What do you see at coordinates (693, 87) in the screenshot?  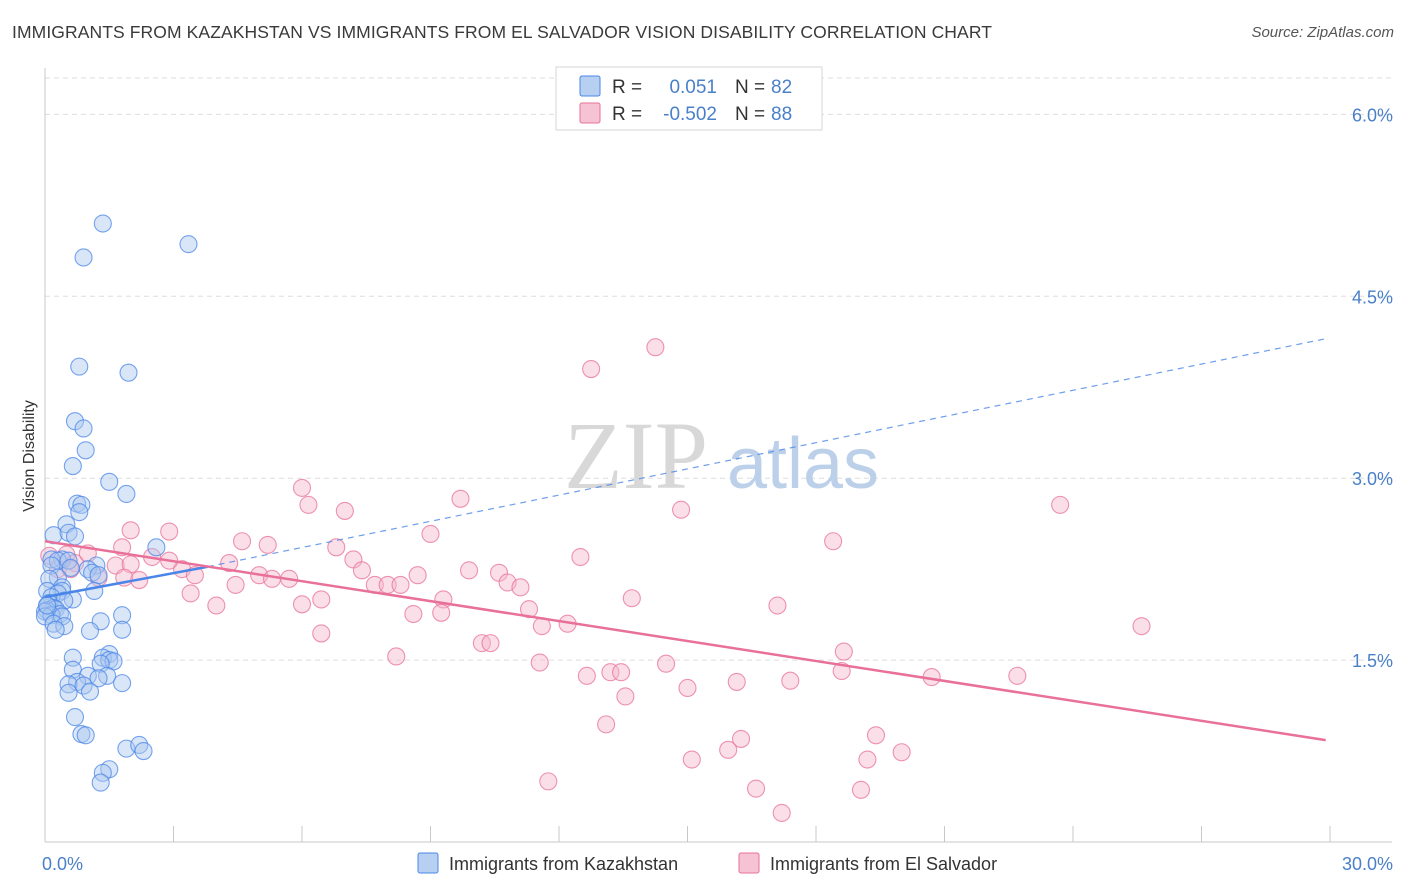 I see `kazakhstan-r-value: 0.051` at bounding box center [693, 87].